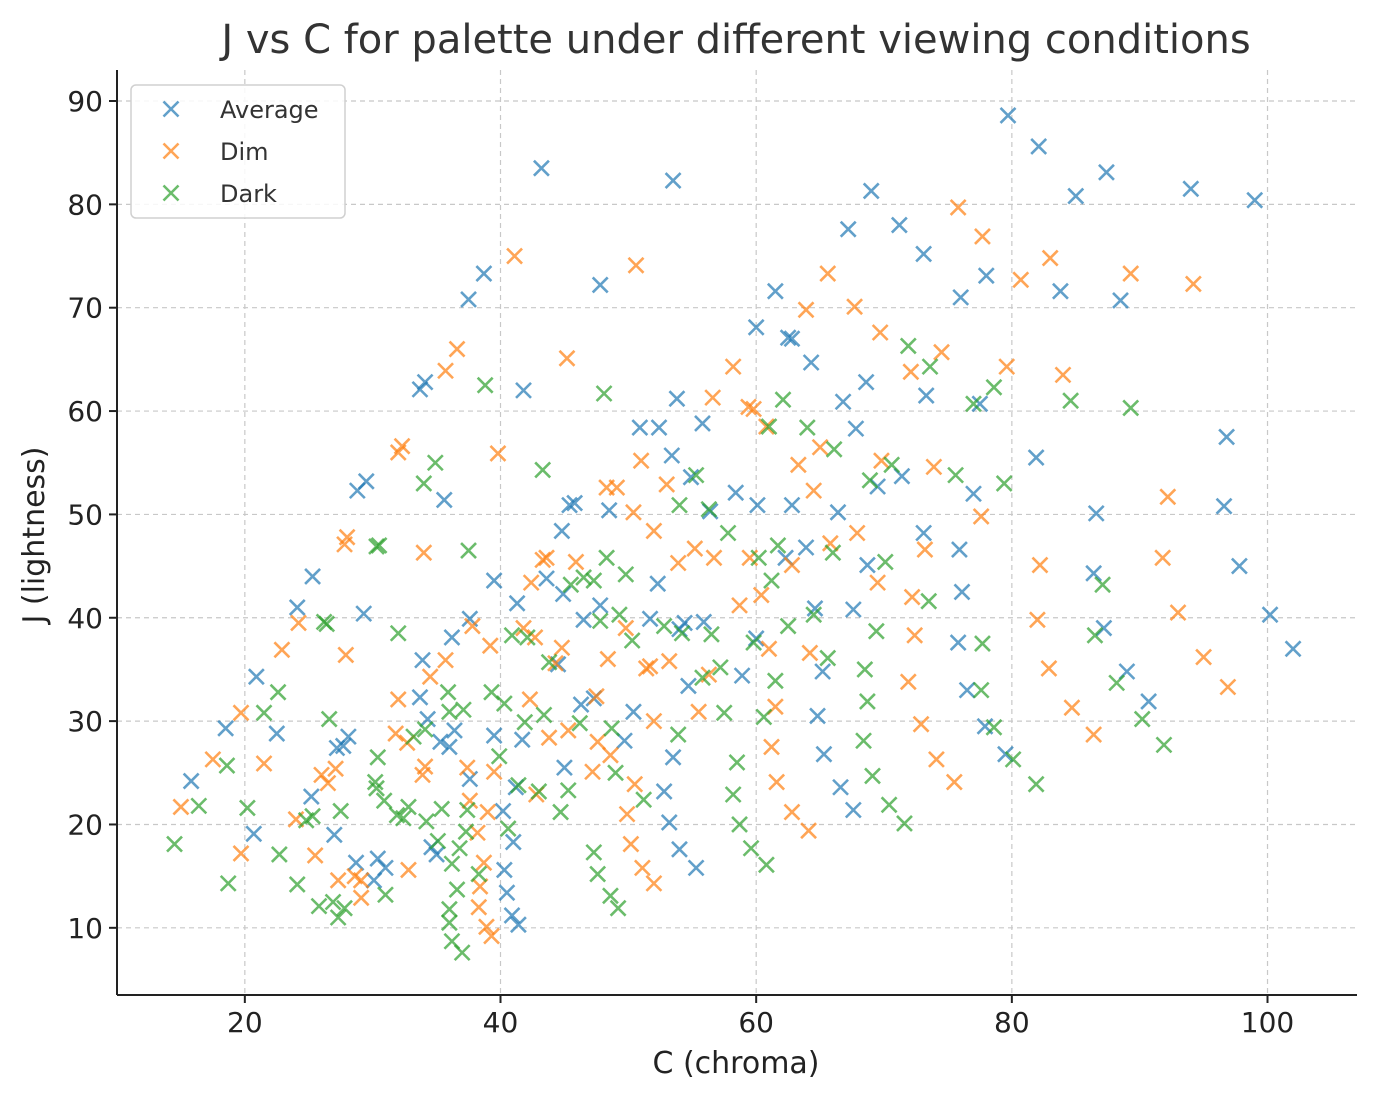 This screenshot has height=1101, width=1376. I want to click on x-tick-label: 60, so click(756, 1022).